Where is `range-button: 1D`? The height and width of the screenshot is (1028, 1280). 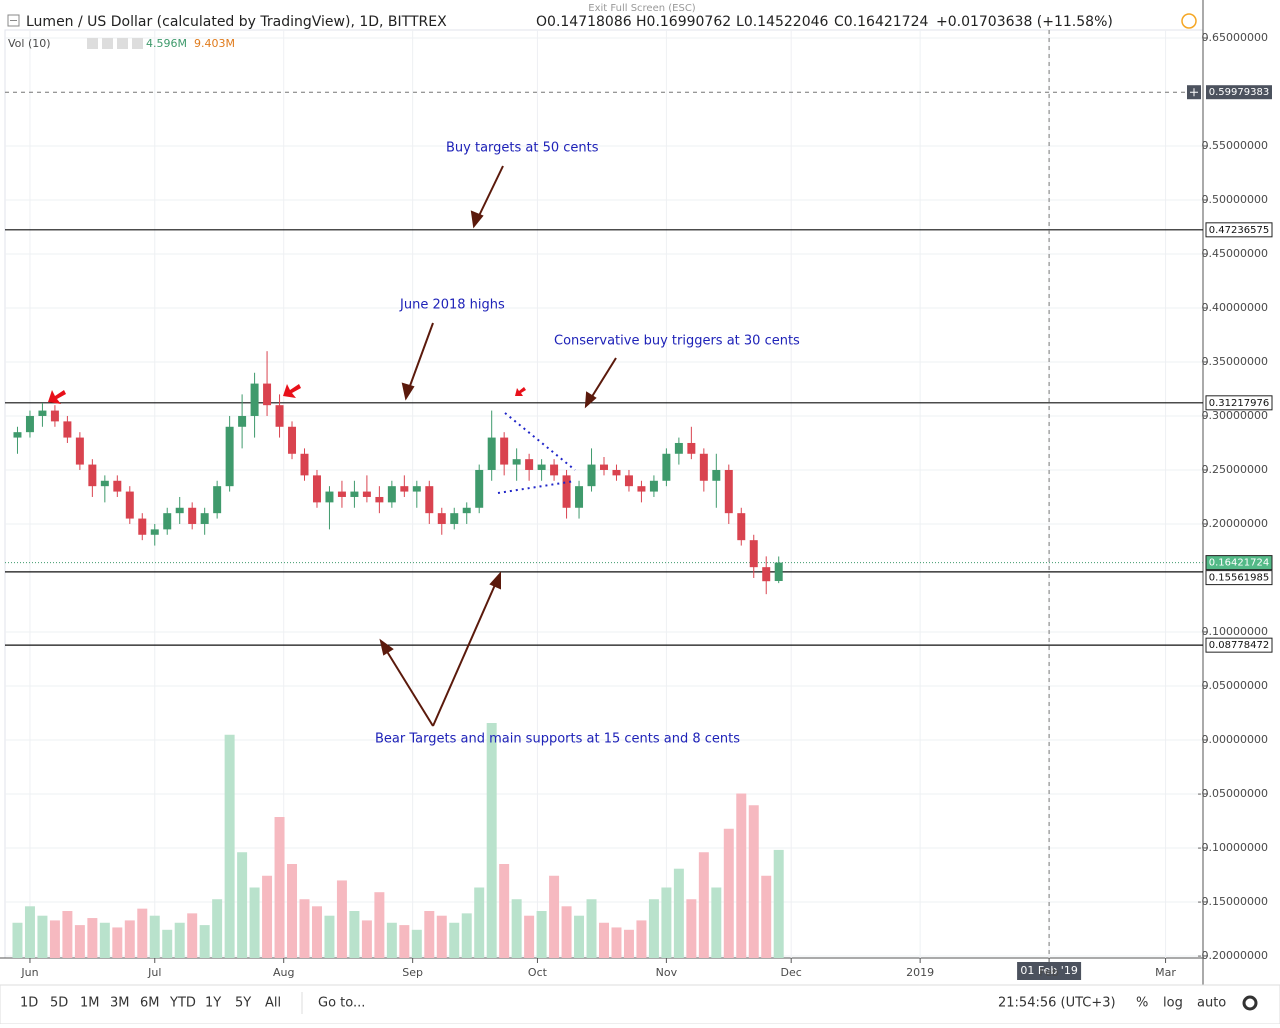
range-button: 1D is located at coordinates (29, 1003).